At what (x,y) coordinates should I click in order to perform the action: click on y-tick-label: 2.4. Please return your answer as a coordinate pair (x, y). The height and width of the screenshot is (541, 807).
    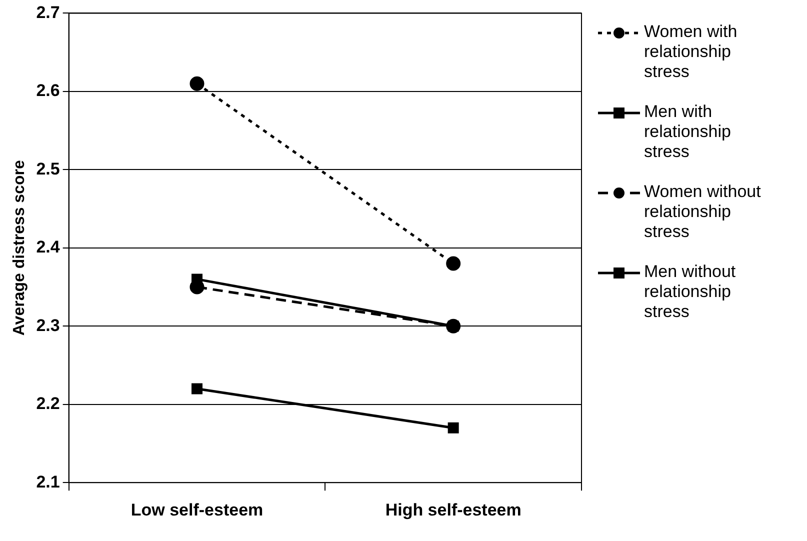
    Looking at the image, I should click on (48, 247).